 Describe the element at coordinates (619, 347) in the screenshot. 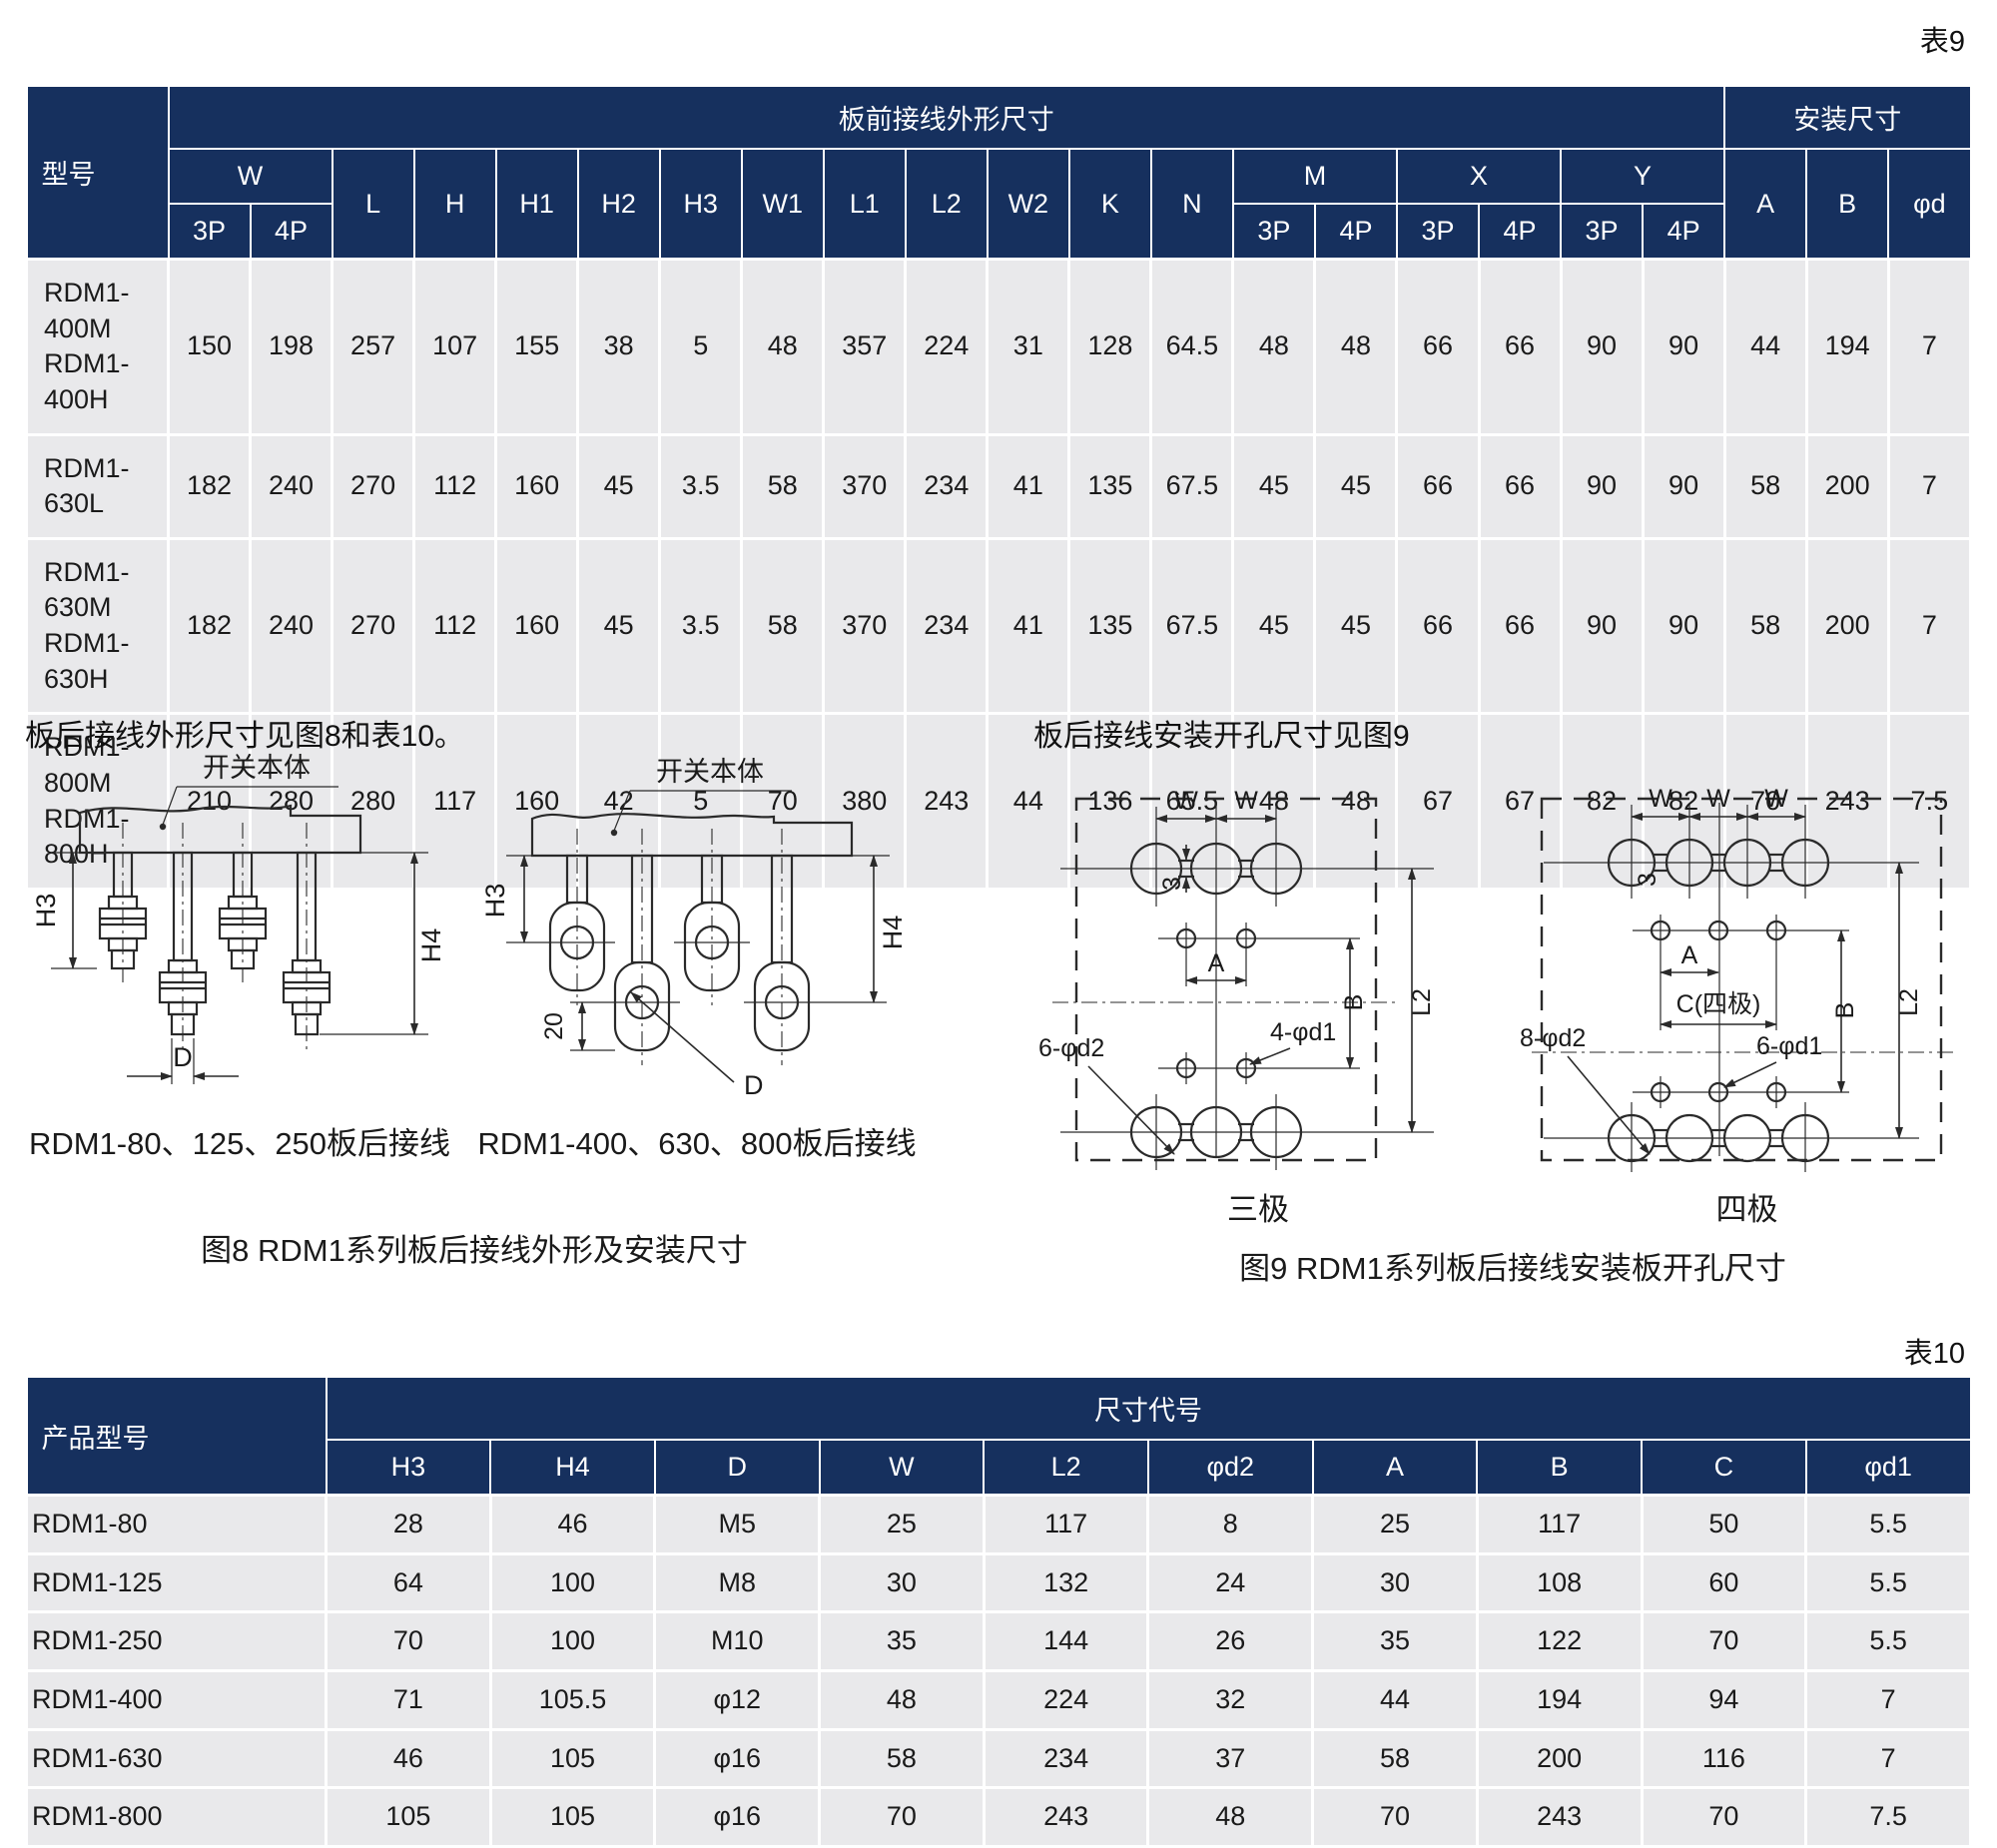

I see `value-cell: 38` at that location.